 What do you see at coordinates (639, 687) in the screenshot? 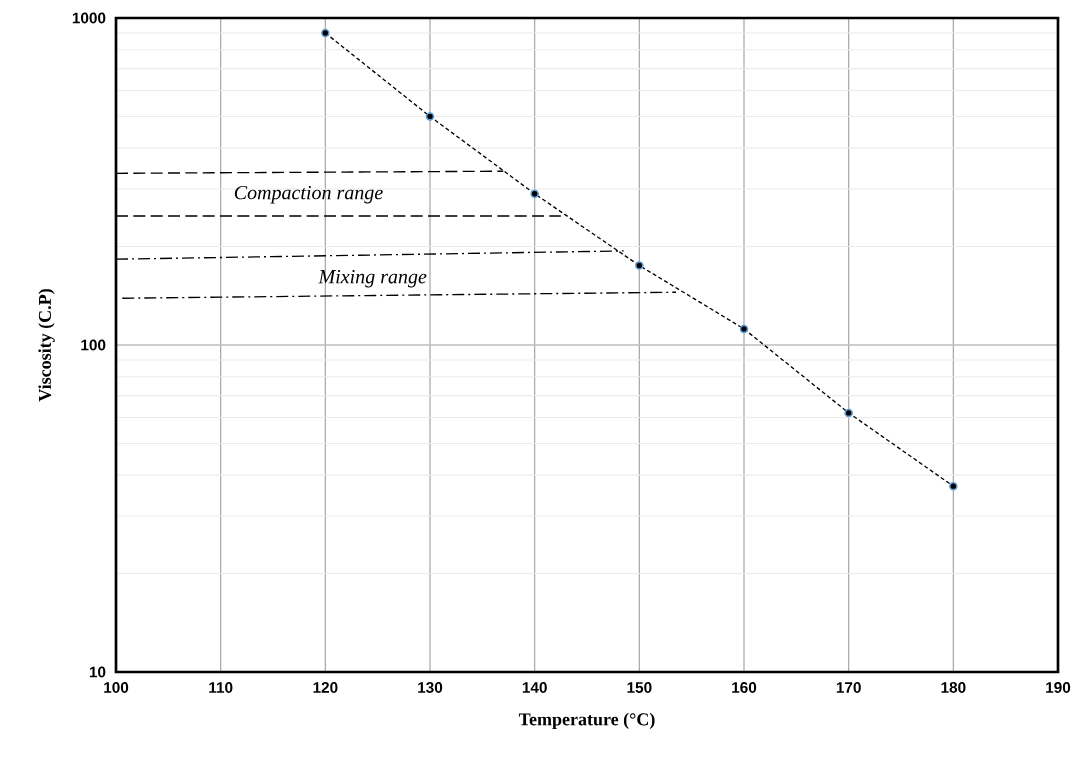
I see `x-tick-label: 150` at bounding box center [639, 687].